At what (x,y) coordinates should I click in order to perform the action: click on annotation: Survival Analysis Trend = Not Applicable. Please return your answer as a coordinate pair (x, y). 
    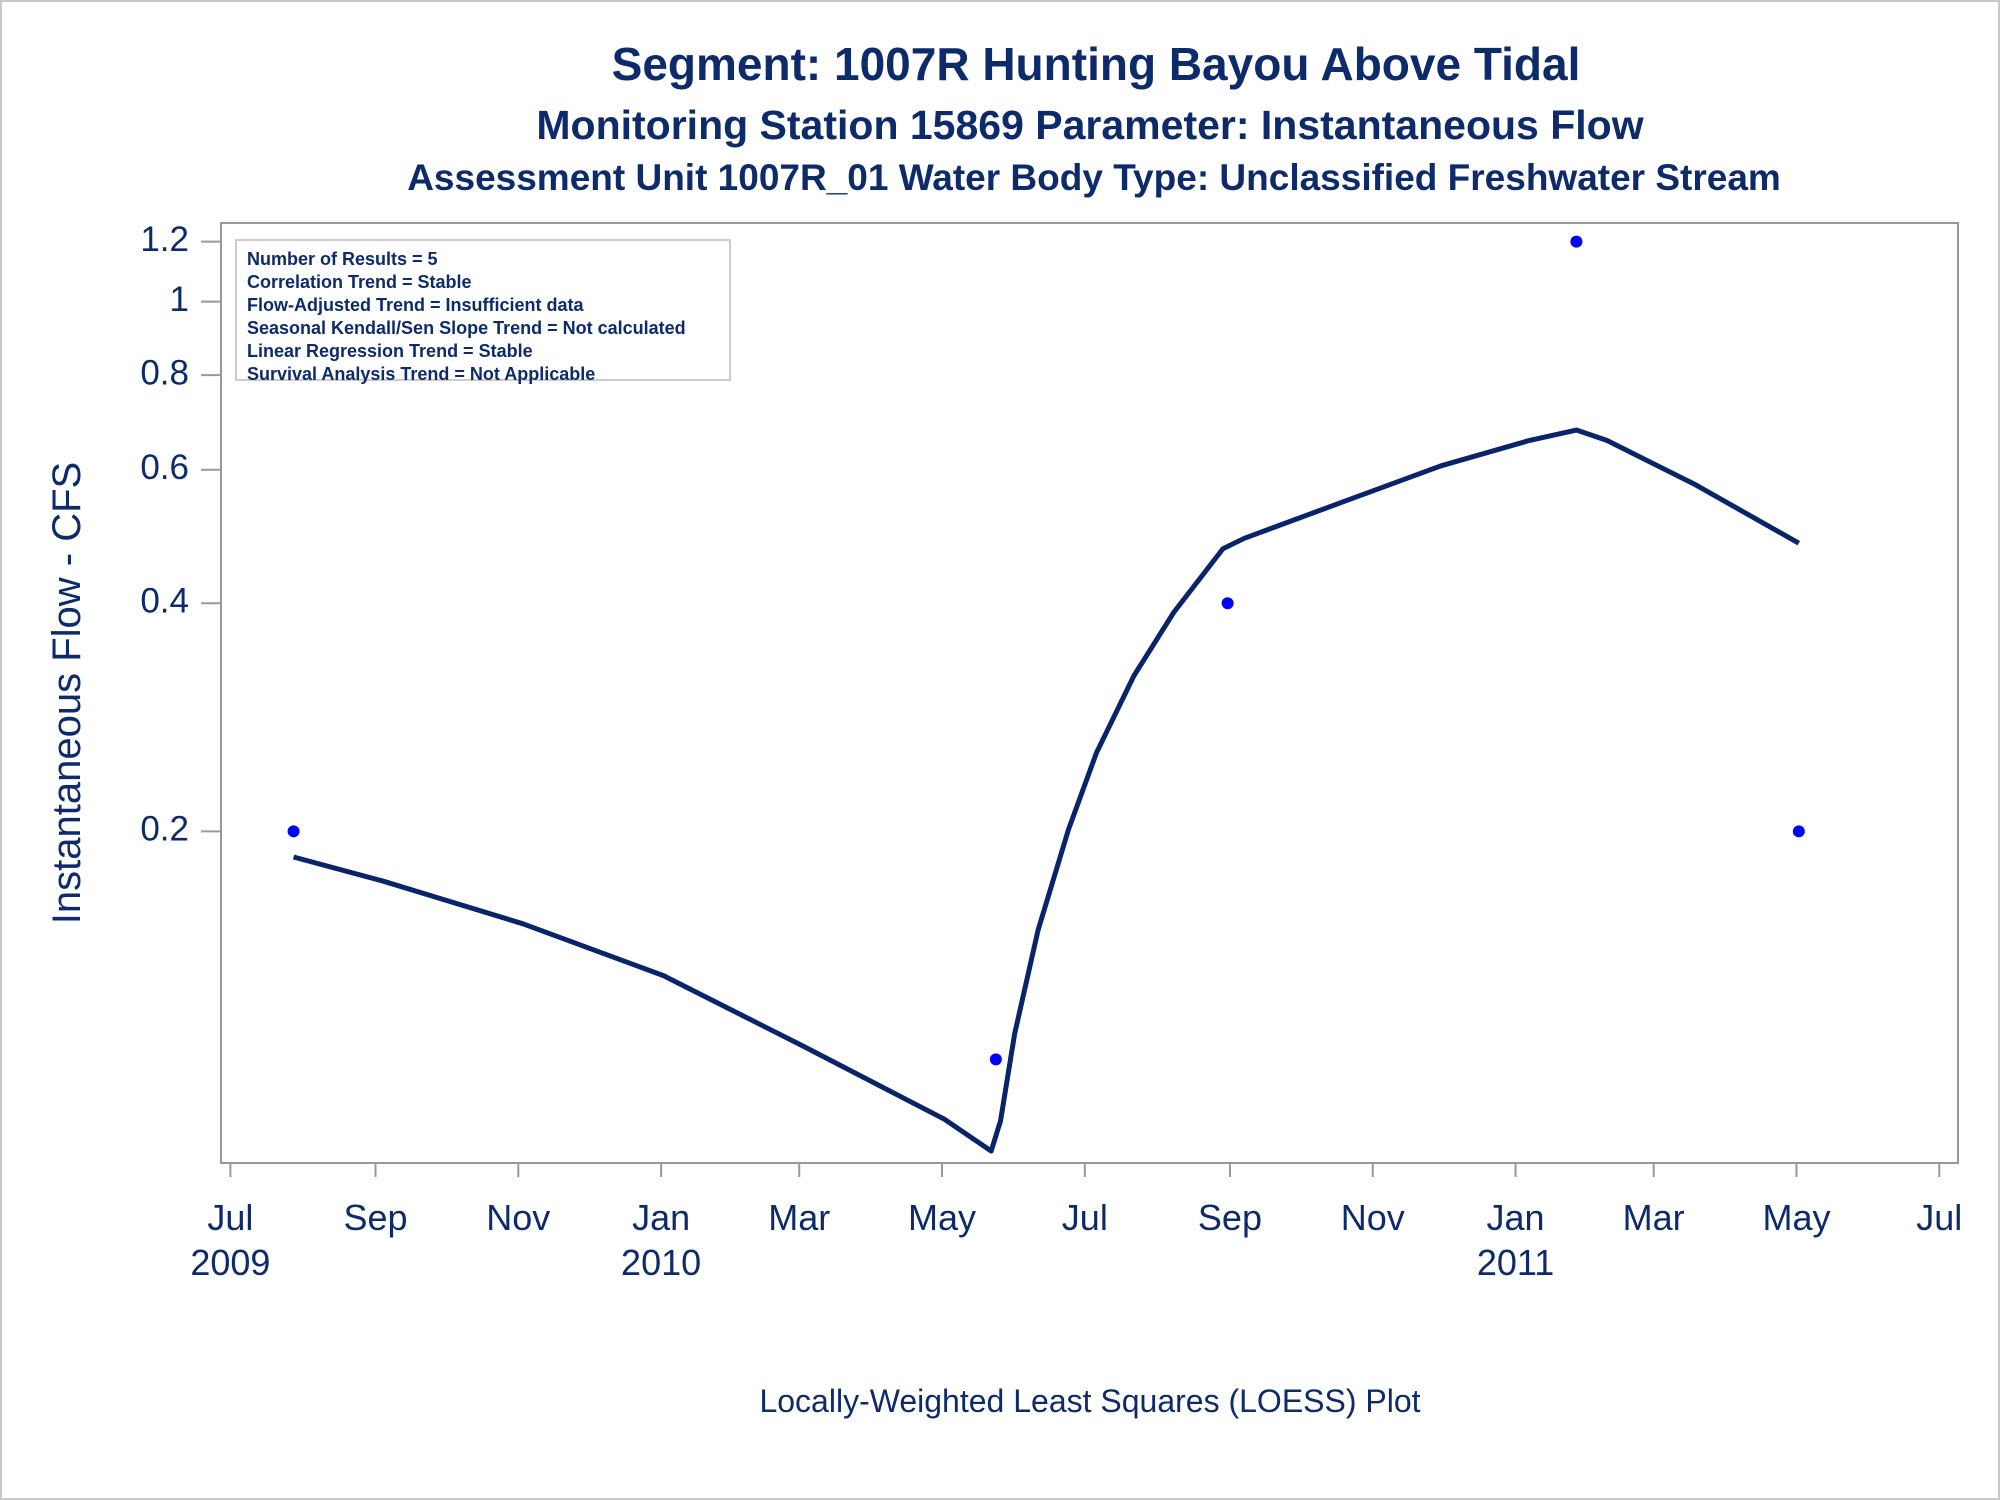
    Looking at the image, I should click on (421, 374).